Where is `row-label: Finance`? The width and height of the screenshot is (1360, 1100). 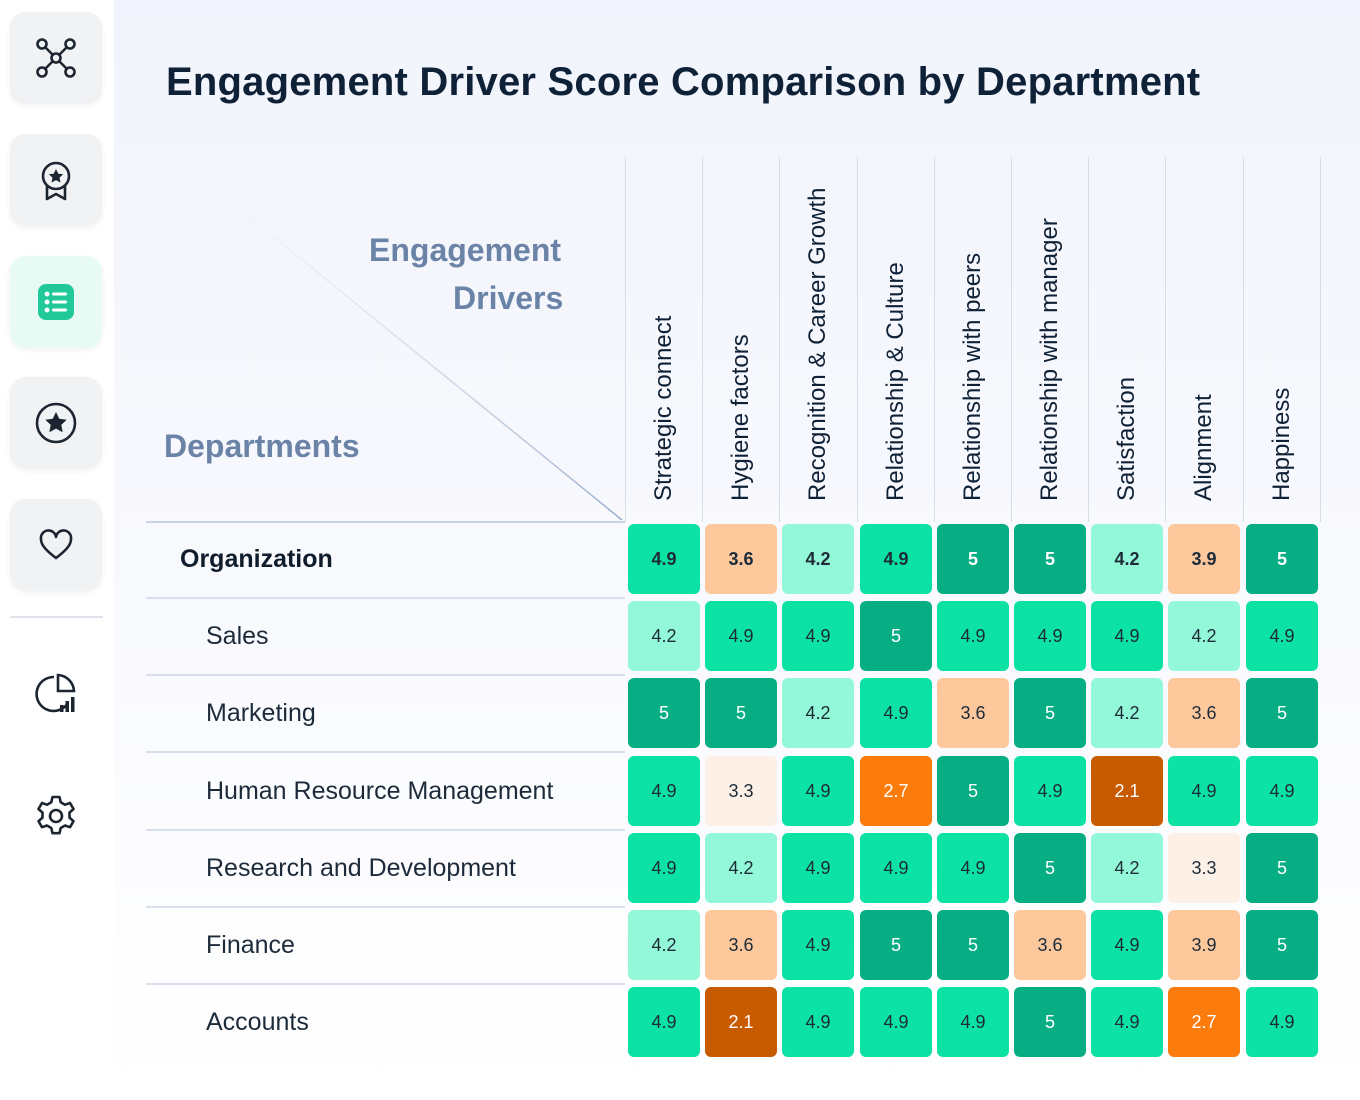 row-label: Finance is located at coordinates (250, 945).